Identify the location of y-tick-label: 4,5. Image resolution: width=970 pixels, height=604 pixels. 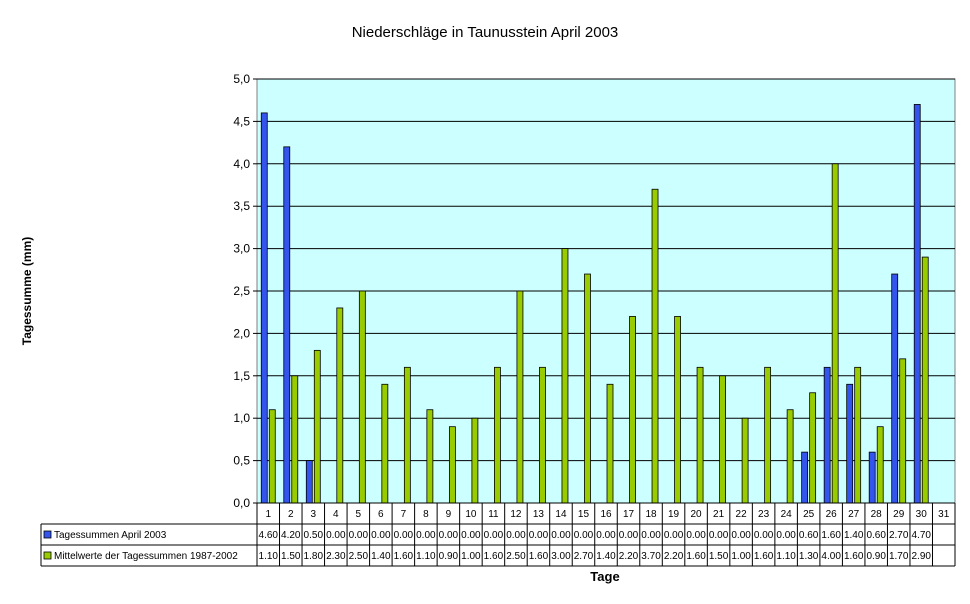
(241, 121).